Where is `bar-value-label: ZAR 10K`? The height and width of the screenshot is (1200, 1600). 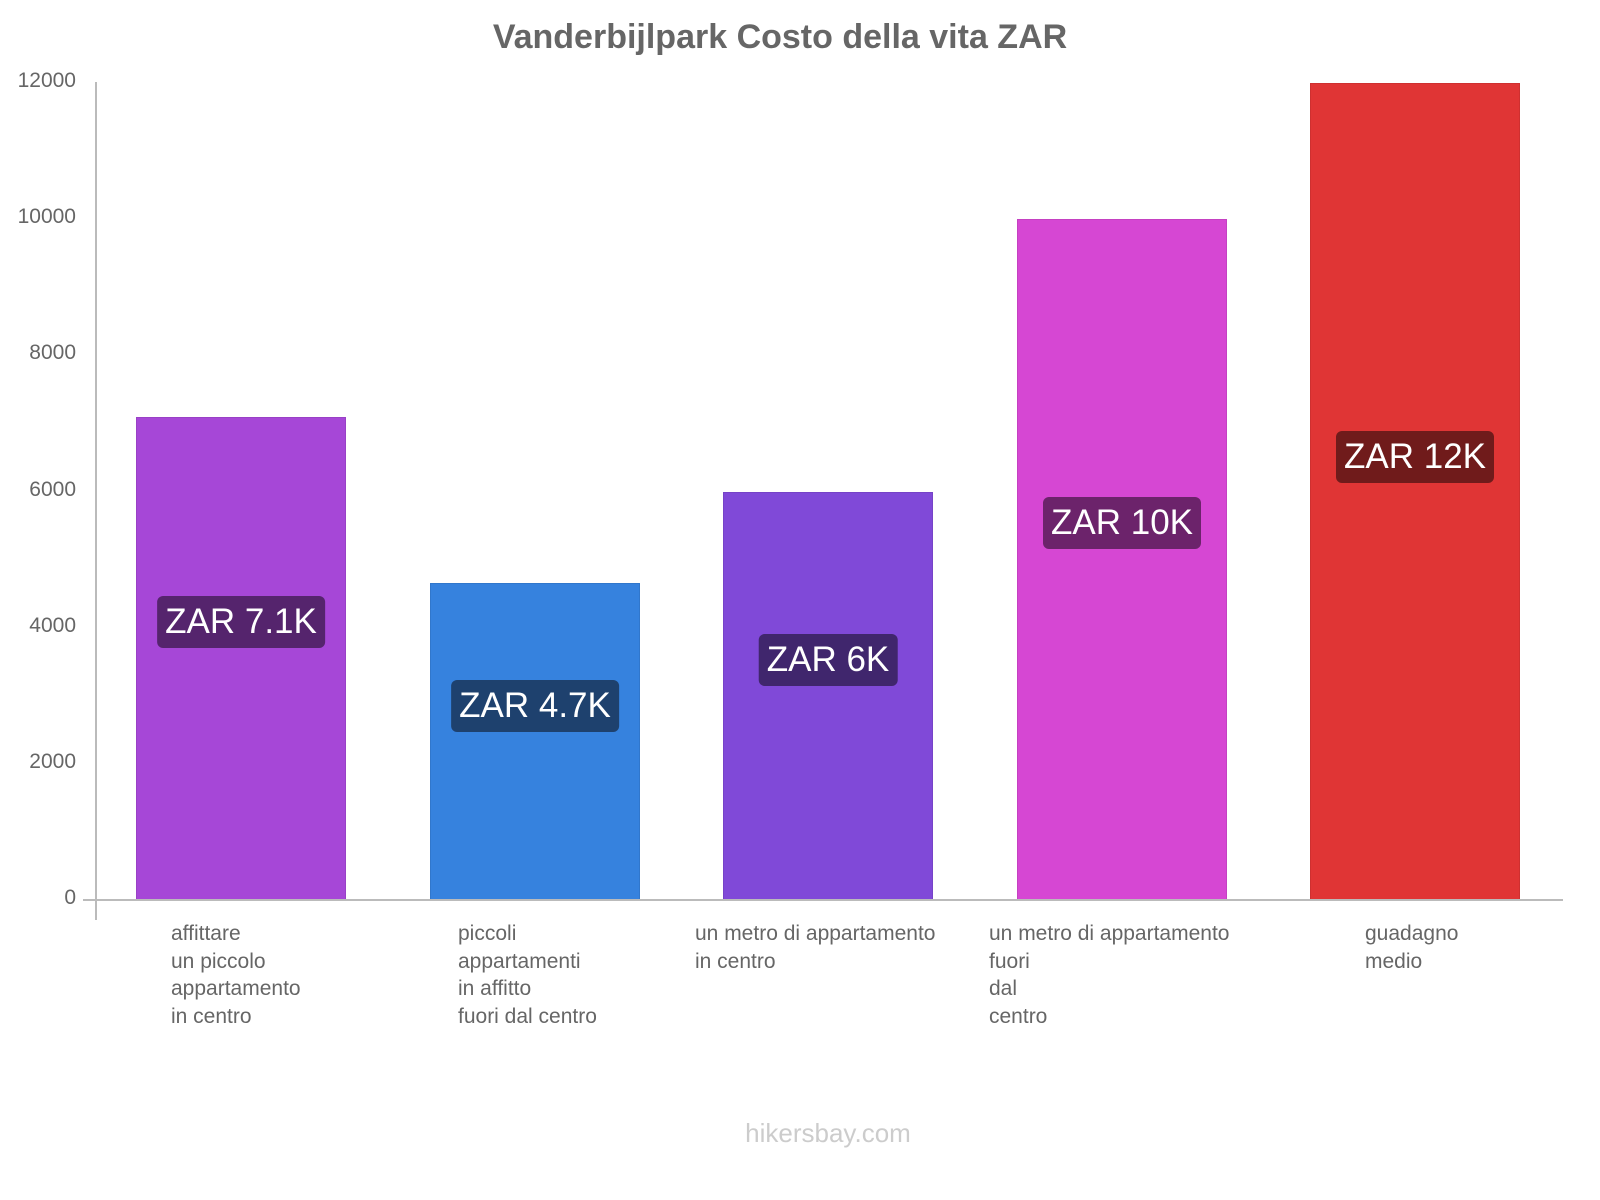
bar-value-label: ZAR 10K is located at coordinates (1122, 523).